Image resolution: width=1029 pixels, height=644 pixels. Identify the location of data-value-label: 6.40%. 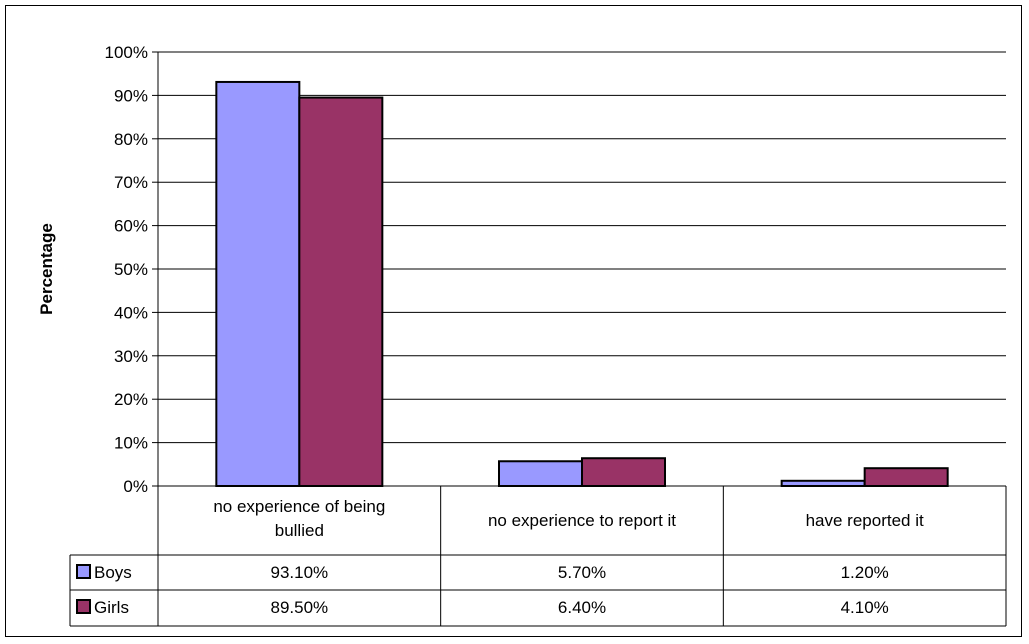
(582, 607).